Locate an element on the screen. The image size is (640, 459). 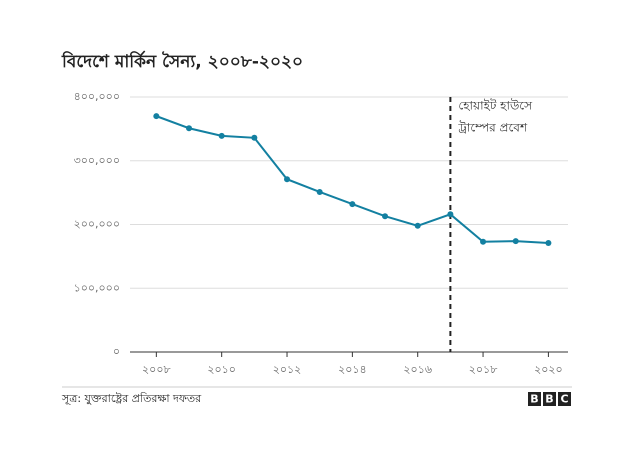
x-tick-label: ২০০৮ is located at coordinates (156, 369).